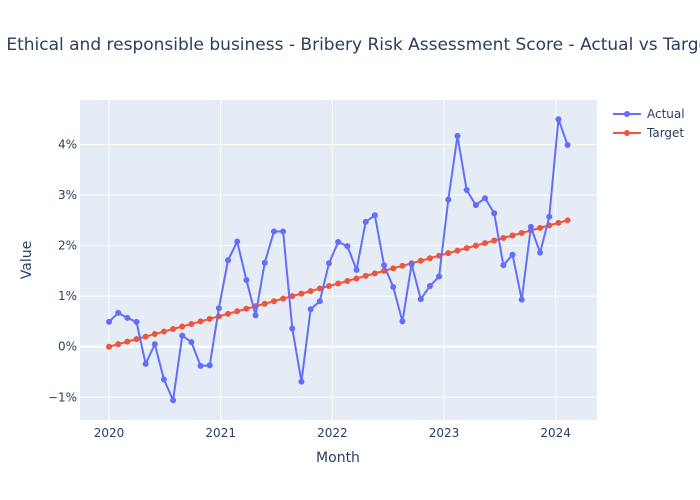  What do you see at coordinates (67, 144) in the screenshot?
I see `y-tick-label: 4%` at bounding box center [67, 144].